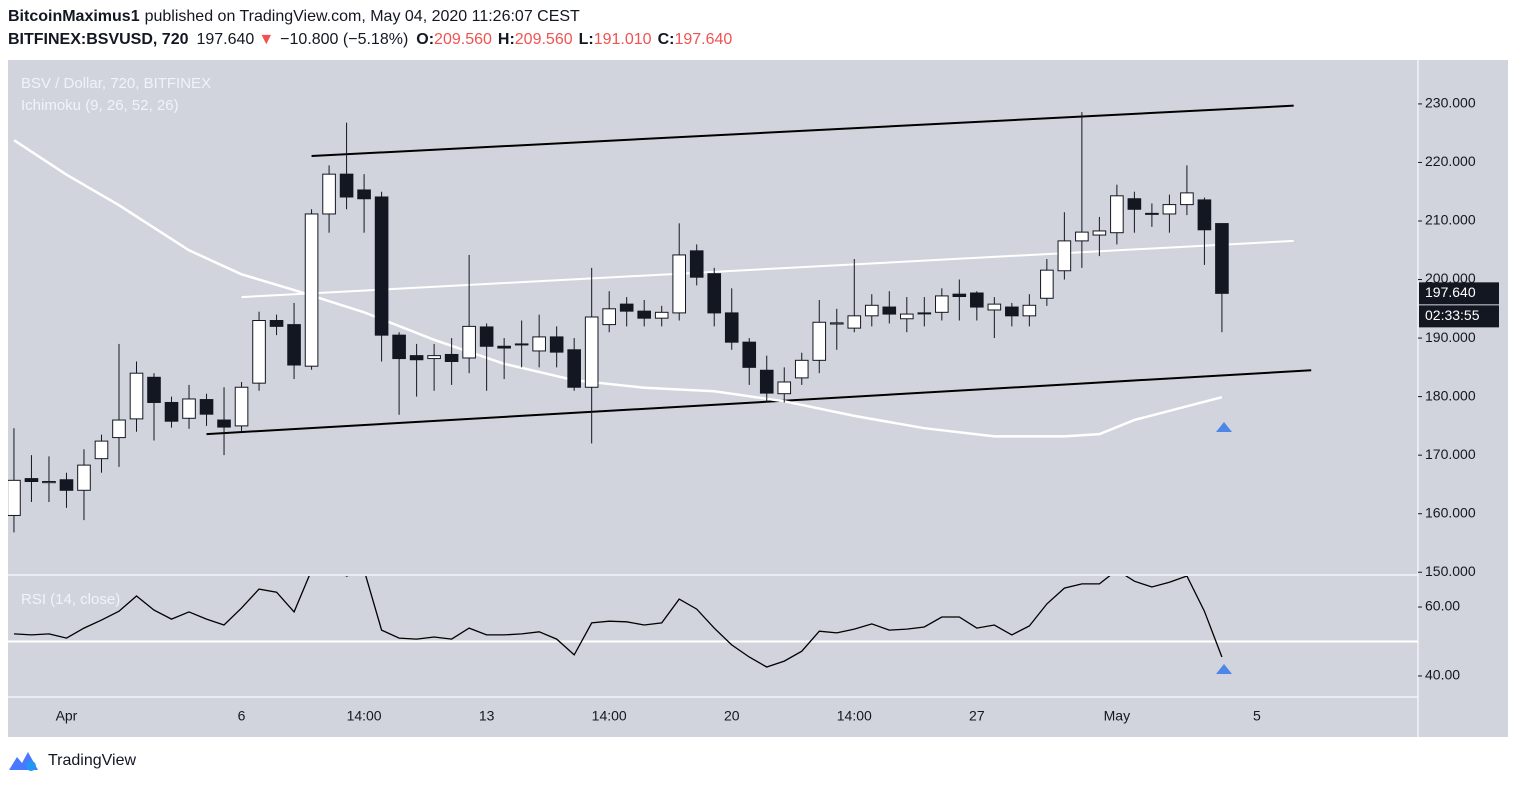 This screenshot has height=786, width=1515. I want to click on x-tick-label: 5, so click(1257, 716).